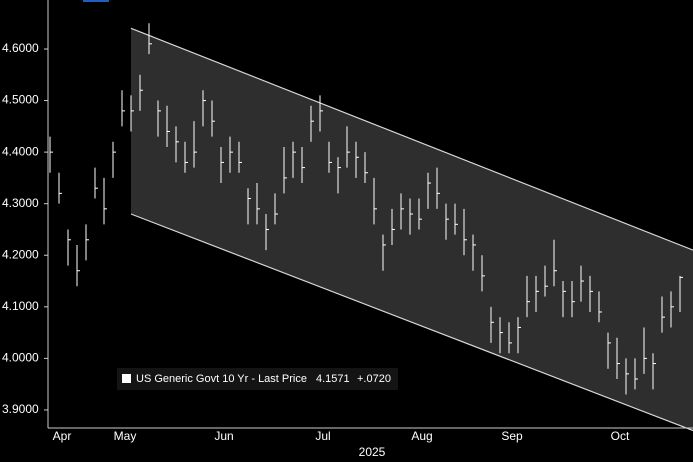 The image size is (693, 462). I want to click on legend-box, so click(257, 379).